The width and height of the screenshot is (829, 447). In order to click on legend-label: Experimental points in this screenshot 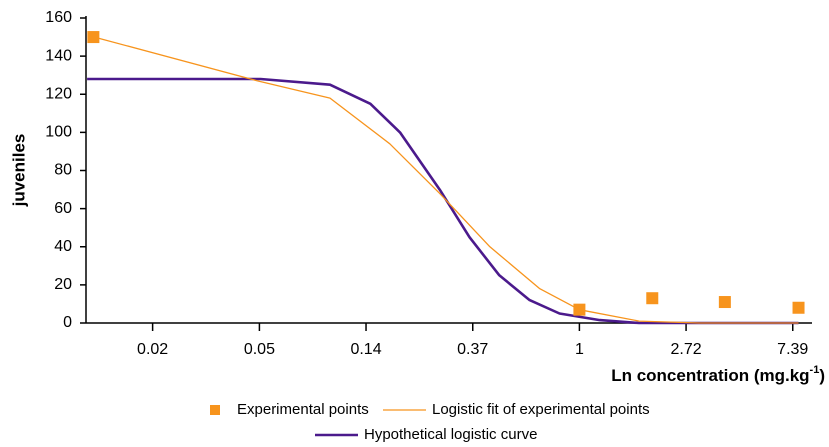, I will do `click(303, 409)`.